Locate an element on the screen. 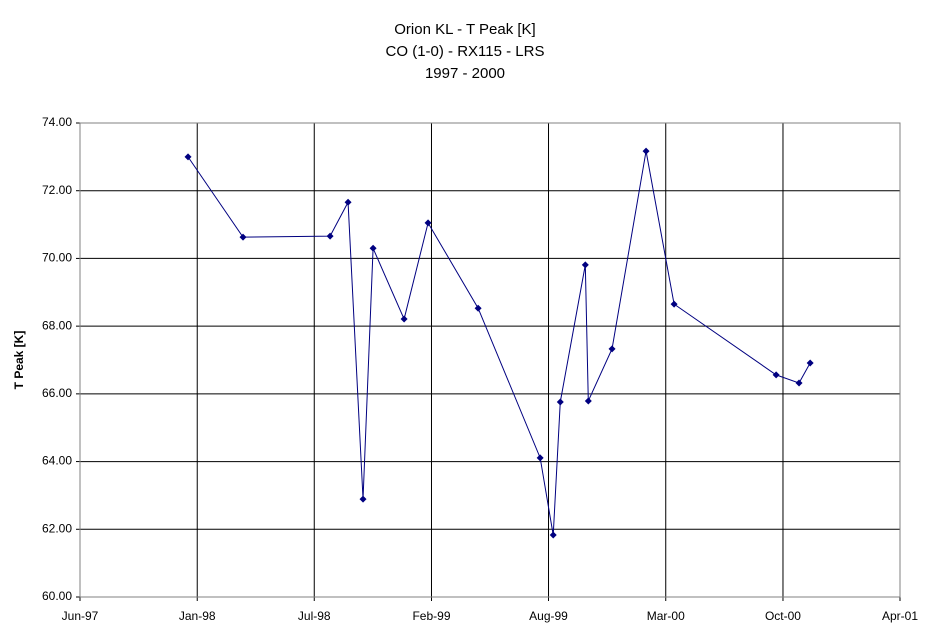 The height and width of the screenshot is (636, 930). y-tick-label: 74.00 is located at coordinates (57, 122).